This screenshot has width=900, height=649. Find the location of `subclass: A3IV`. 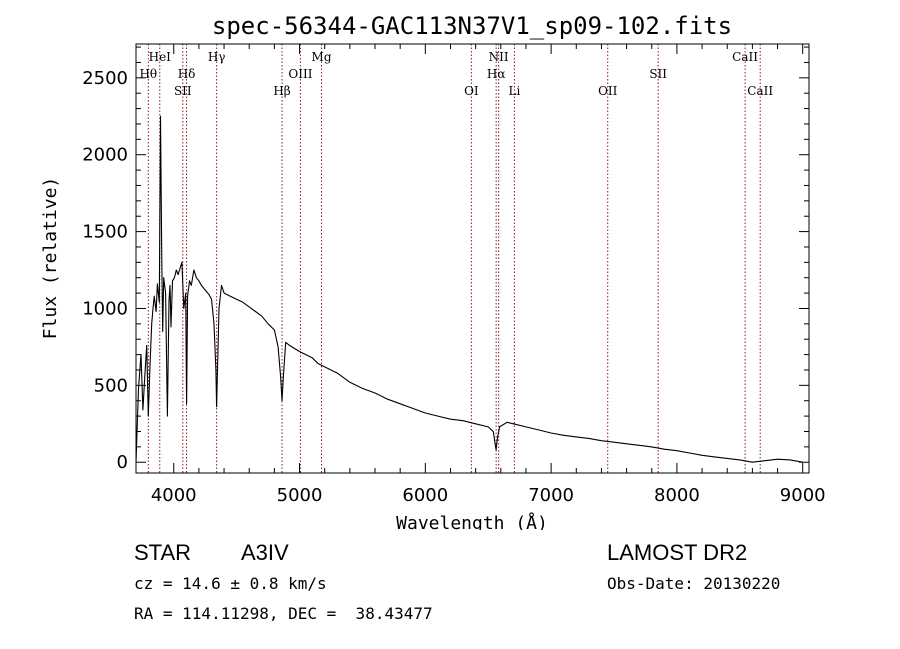

subclass: A3IV is located at coordinates (265, 552).